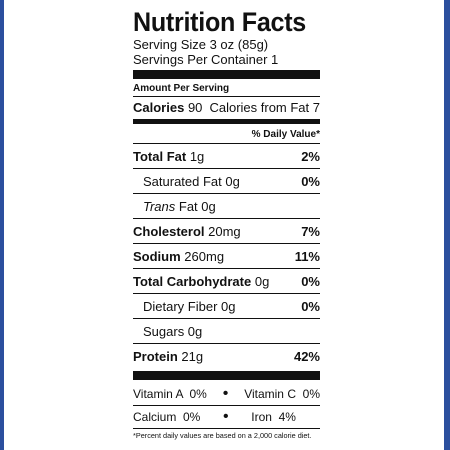  I want to click on dietary-fiber-label: Dietary Fiber 0g, so click(189, 306).